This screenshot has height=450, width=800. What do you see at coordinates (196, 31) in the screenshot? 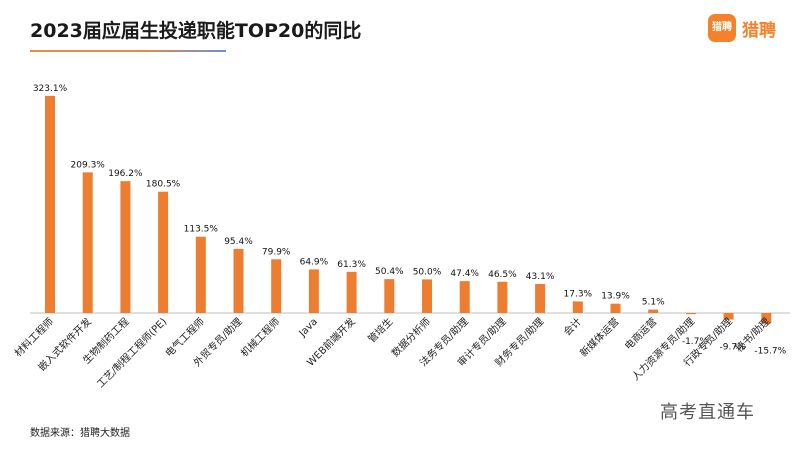
I see `chart-title: 2023届应届生投递职能TOP20的同比` at bounding box center [196, 31].